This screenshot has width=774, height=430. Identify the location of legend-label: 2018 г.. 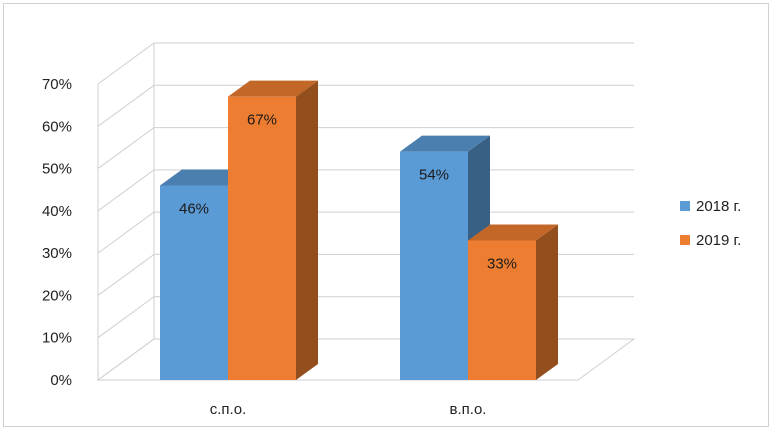
(719, 206).